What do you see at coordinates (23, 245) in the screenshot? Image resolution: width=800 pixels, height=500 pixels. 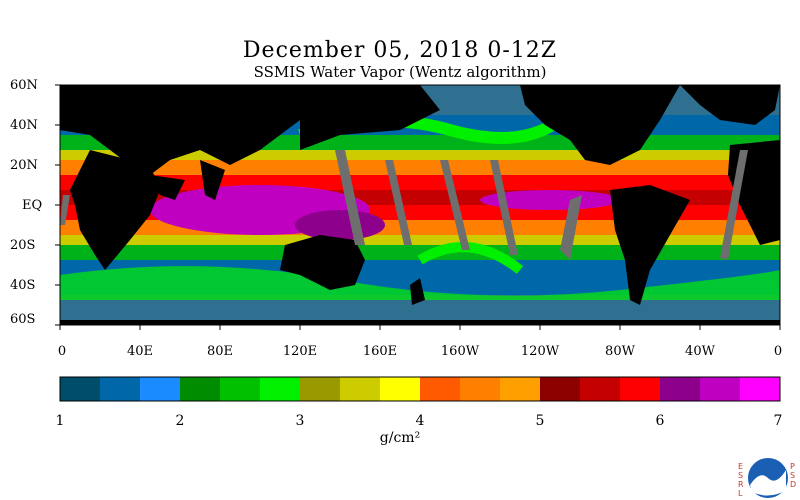 I see `lat-label-20s: 20S` at bounding box center [23, 245].